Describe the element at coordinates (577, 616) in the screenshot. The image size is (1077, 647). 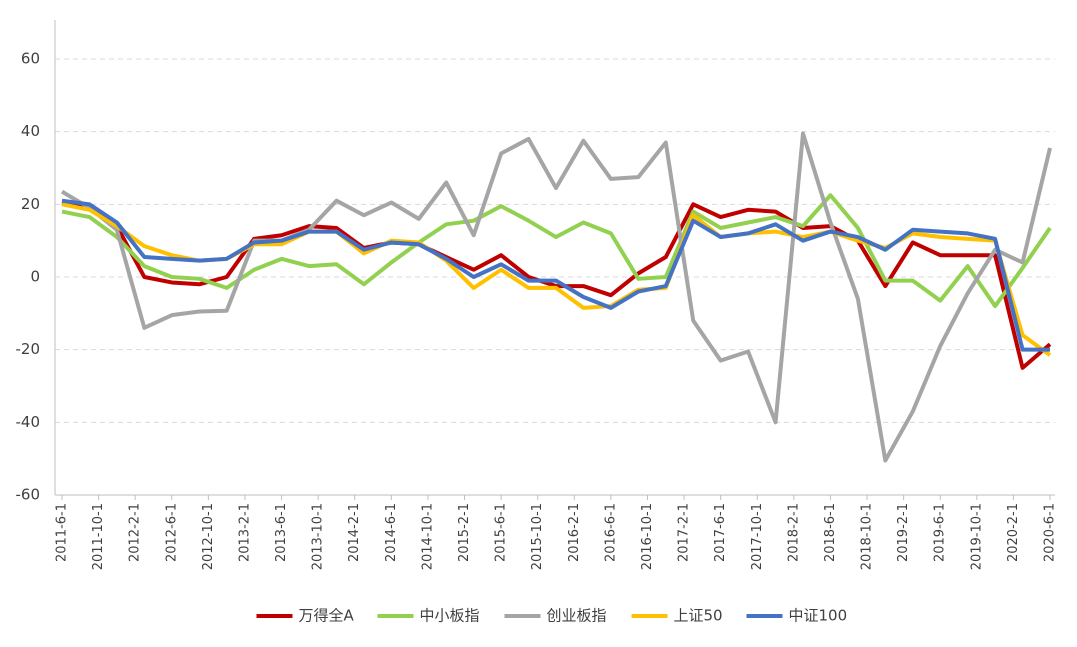
I see `legend-label: 创业板指` at that location.